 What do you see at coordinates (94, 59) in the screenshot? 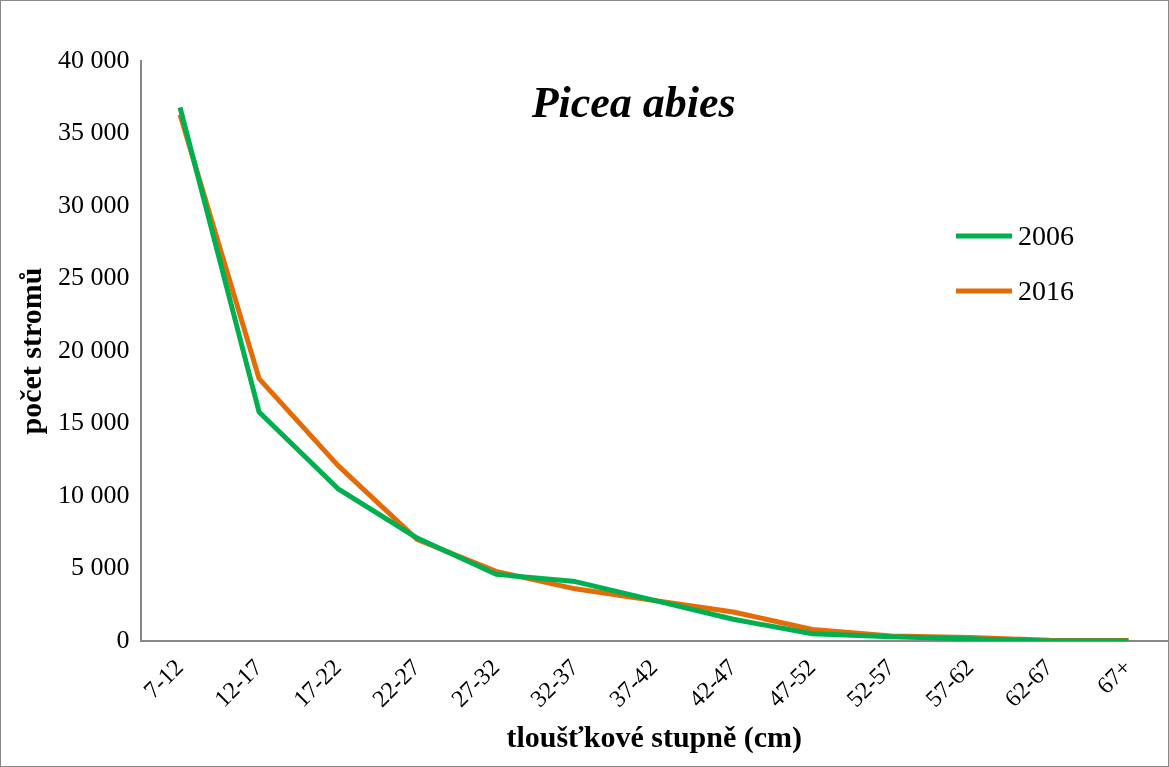
I see `y-tick-label: 40 000` at bounding box center [94, 59].